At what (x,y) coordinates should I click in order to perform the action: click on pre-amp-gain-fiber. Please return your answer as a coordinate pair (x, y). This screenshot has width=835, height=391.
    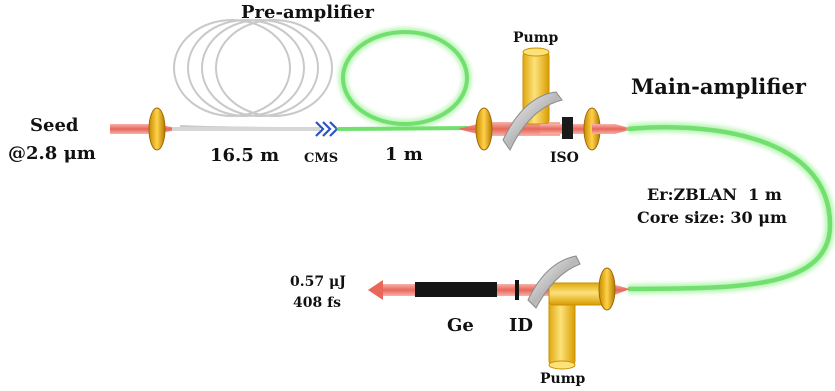
    Looking at the image, I should click on (404, 80).